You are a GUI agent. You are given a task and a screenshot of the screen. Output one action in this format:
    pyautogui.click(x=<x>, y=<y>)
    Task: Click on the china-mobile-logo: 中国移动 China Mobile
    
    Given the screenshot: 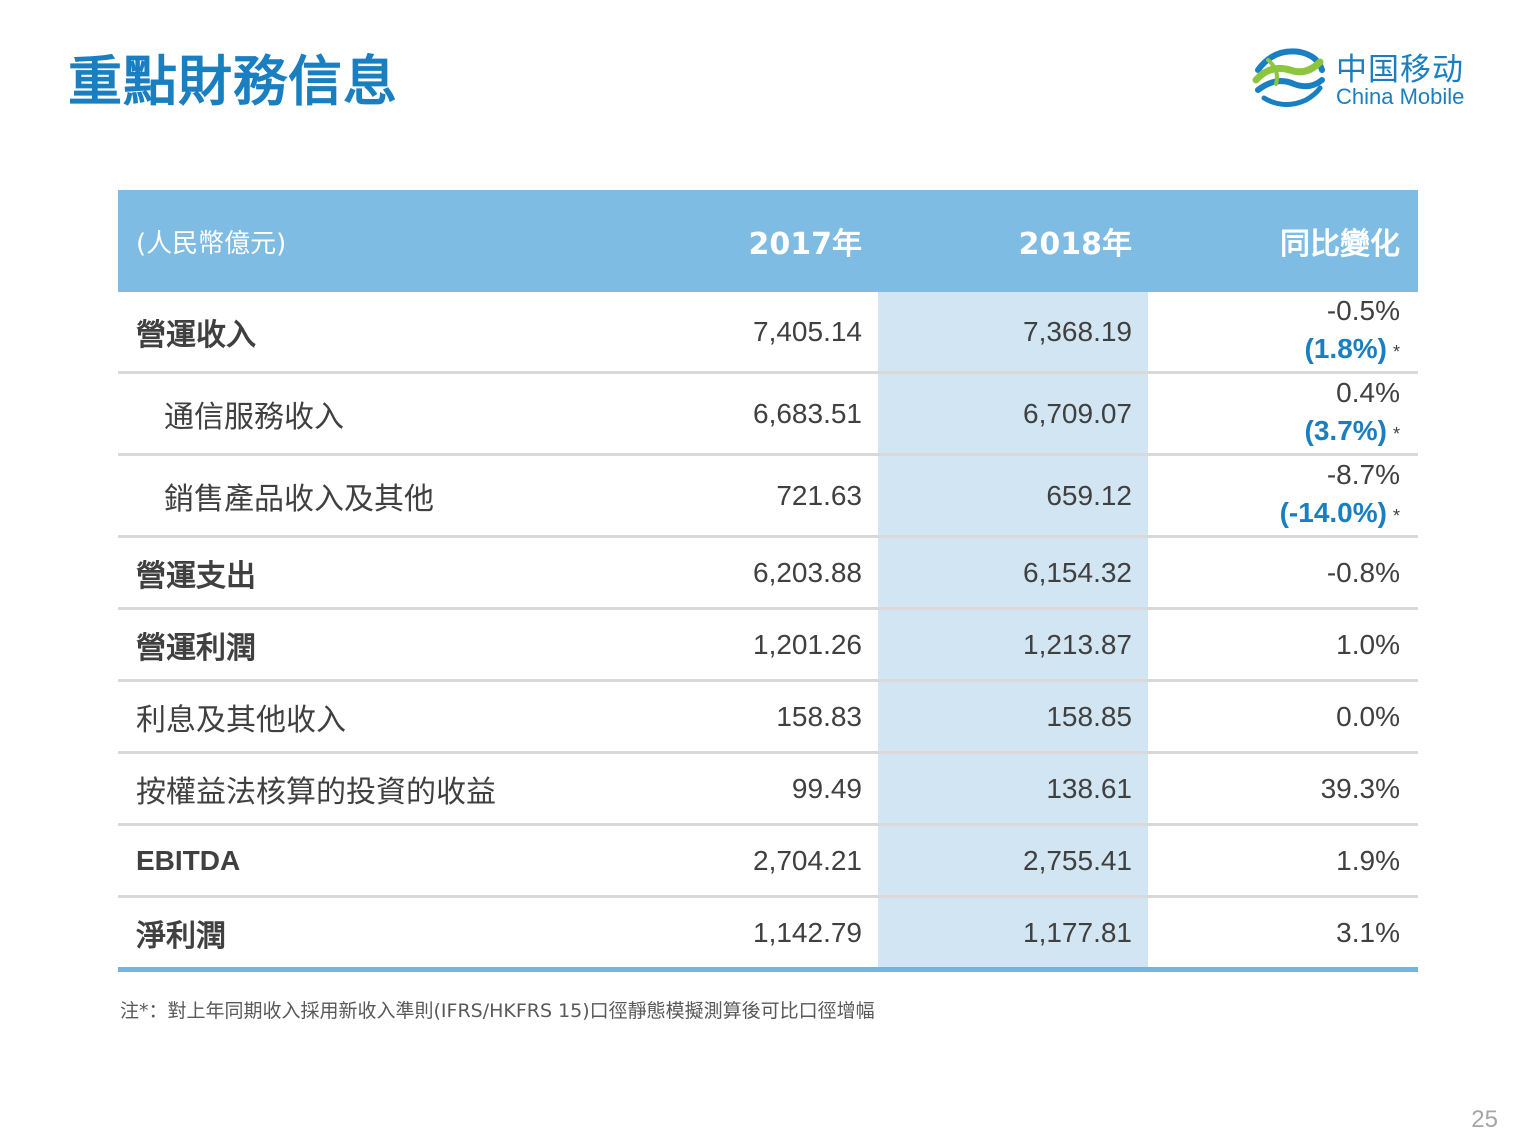 What is the action you would take?
    pyautogui.click(x=1370, y=80)
    